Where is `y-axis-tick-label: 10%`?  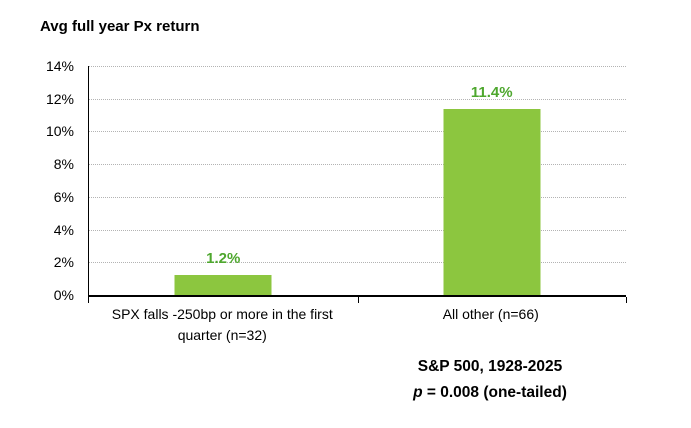 y-axis-tick-label: 10% is located at coordinates (59, 131).